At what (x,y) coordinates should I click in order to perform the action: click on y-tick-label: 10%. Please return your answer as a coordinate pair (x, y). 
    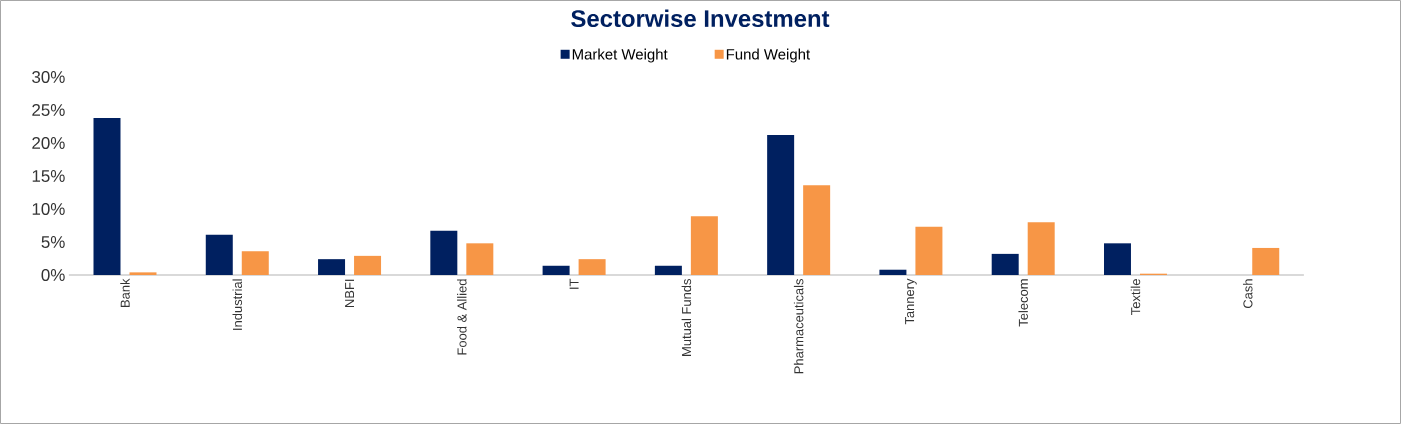
    Looking at the image, I should click on (48, 209).